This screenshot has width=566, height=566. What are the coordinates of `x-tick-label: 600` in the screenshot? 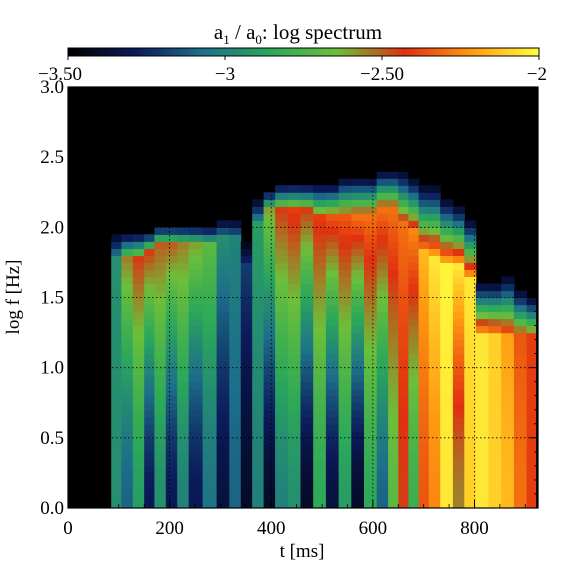 It's located at (373, 528).